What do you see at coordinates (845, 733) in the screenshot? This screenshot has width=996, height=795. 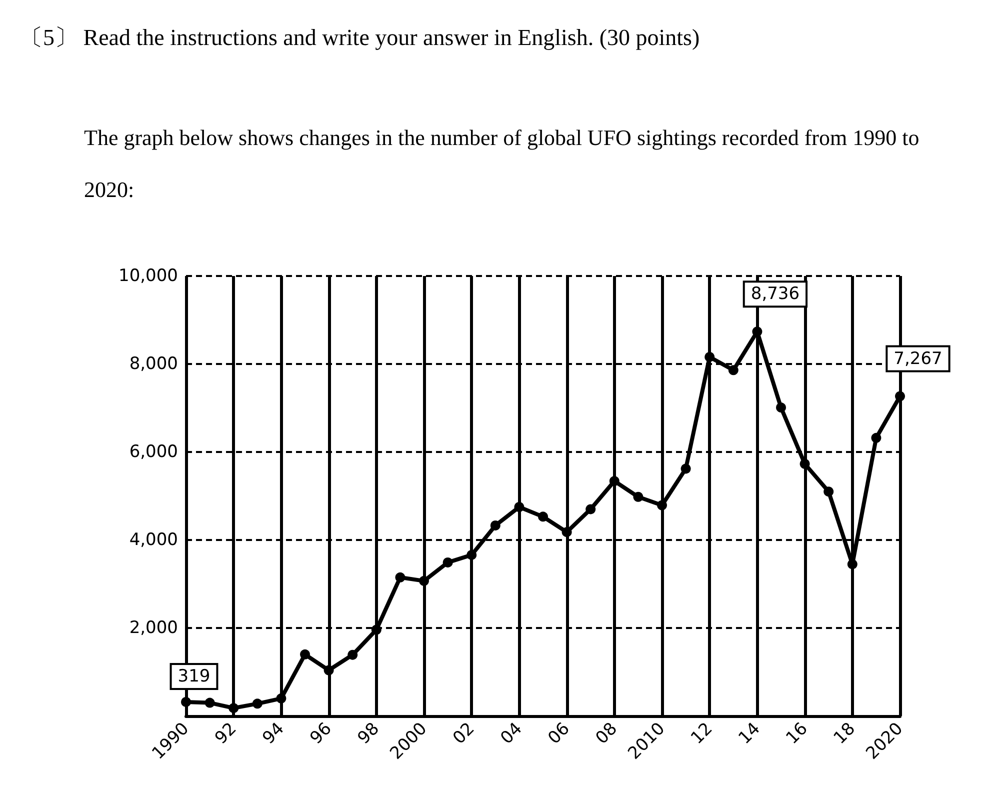 I see `x-tick-label: 18` at bounding box center [845, 733].